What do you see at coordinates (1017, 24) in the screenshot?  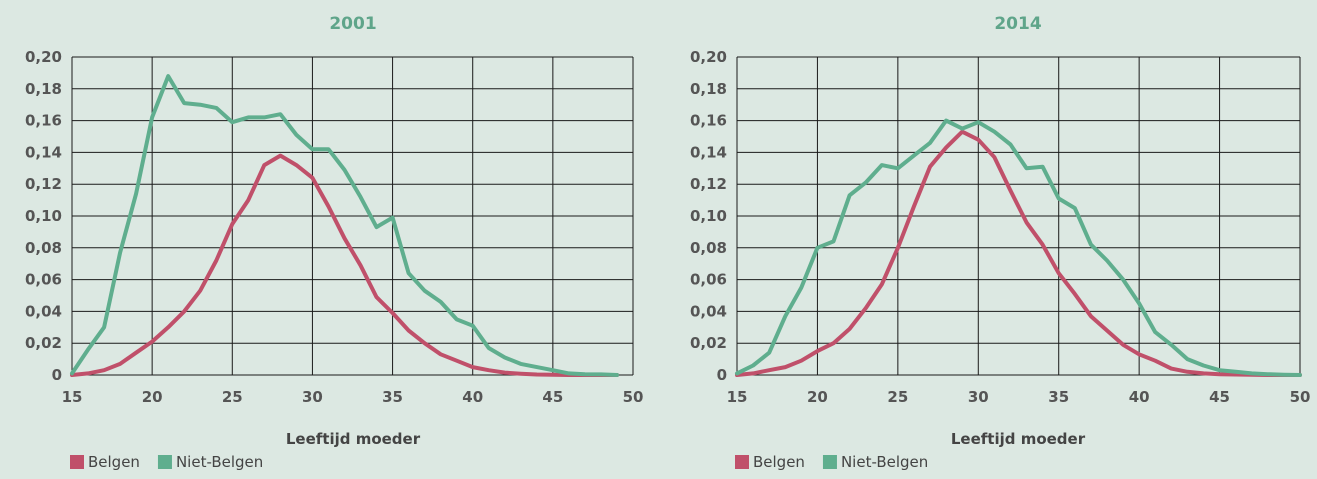 I see `chart-title-2014: 2014` at bounding box center [1017, 24].